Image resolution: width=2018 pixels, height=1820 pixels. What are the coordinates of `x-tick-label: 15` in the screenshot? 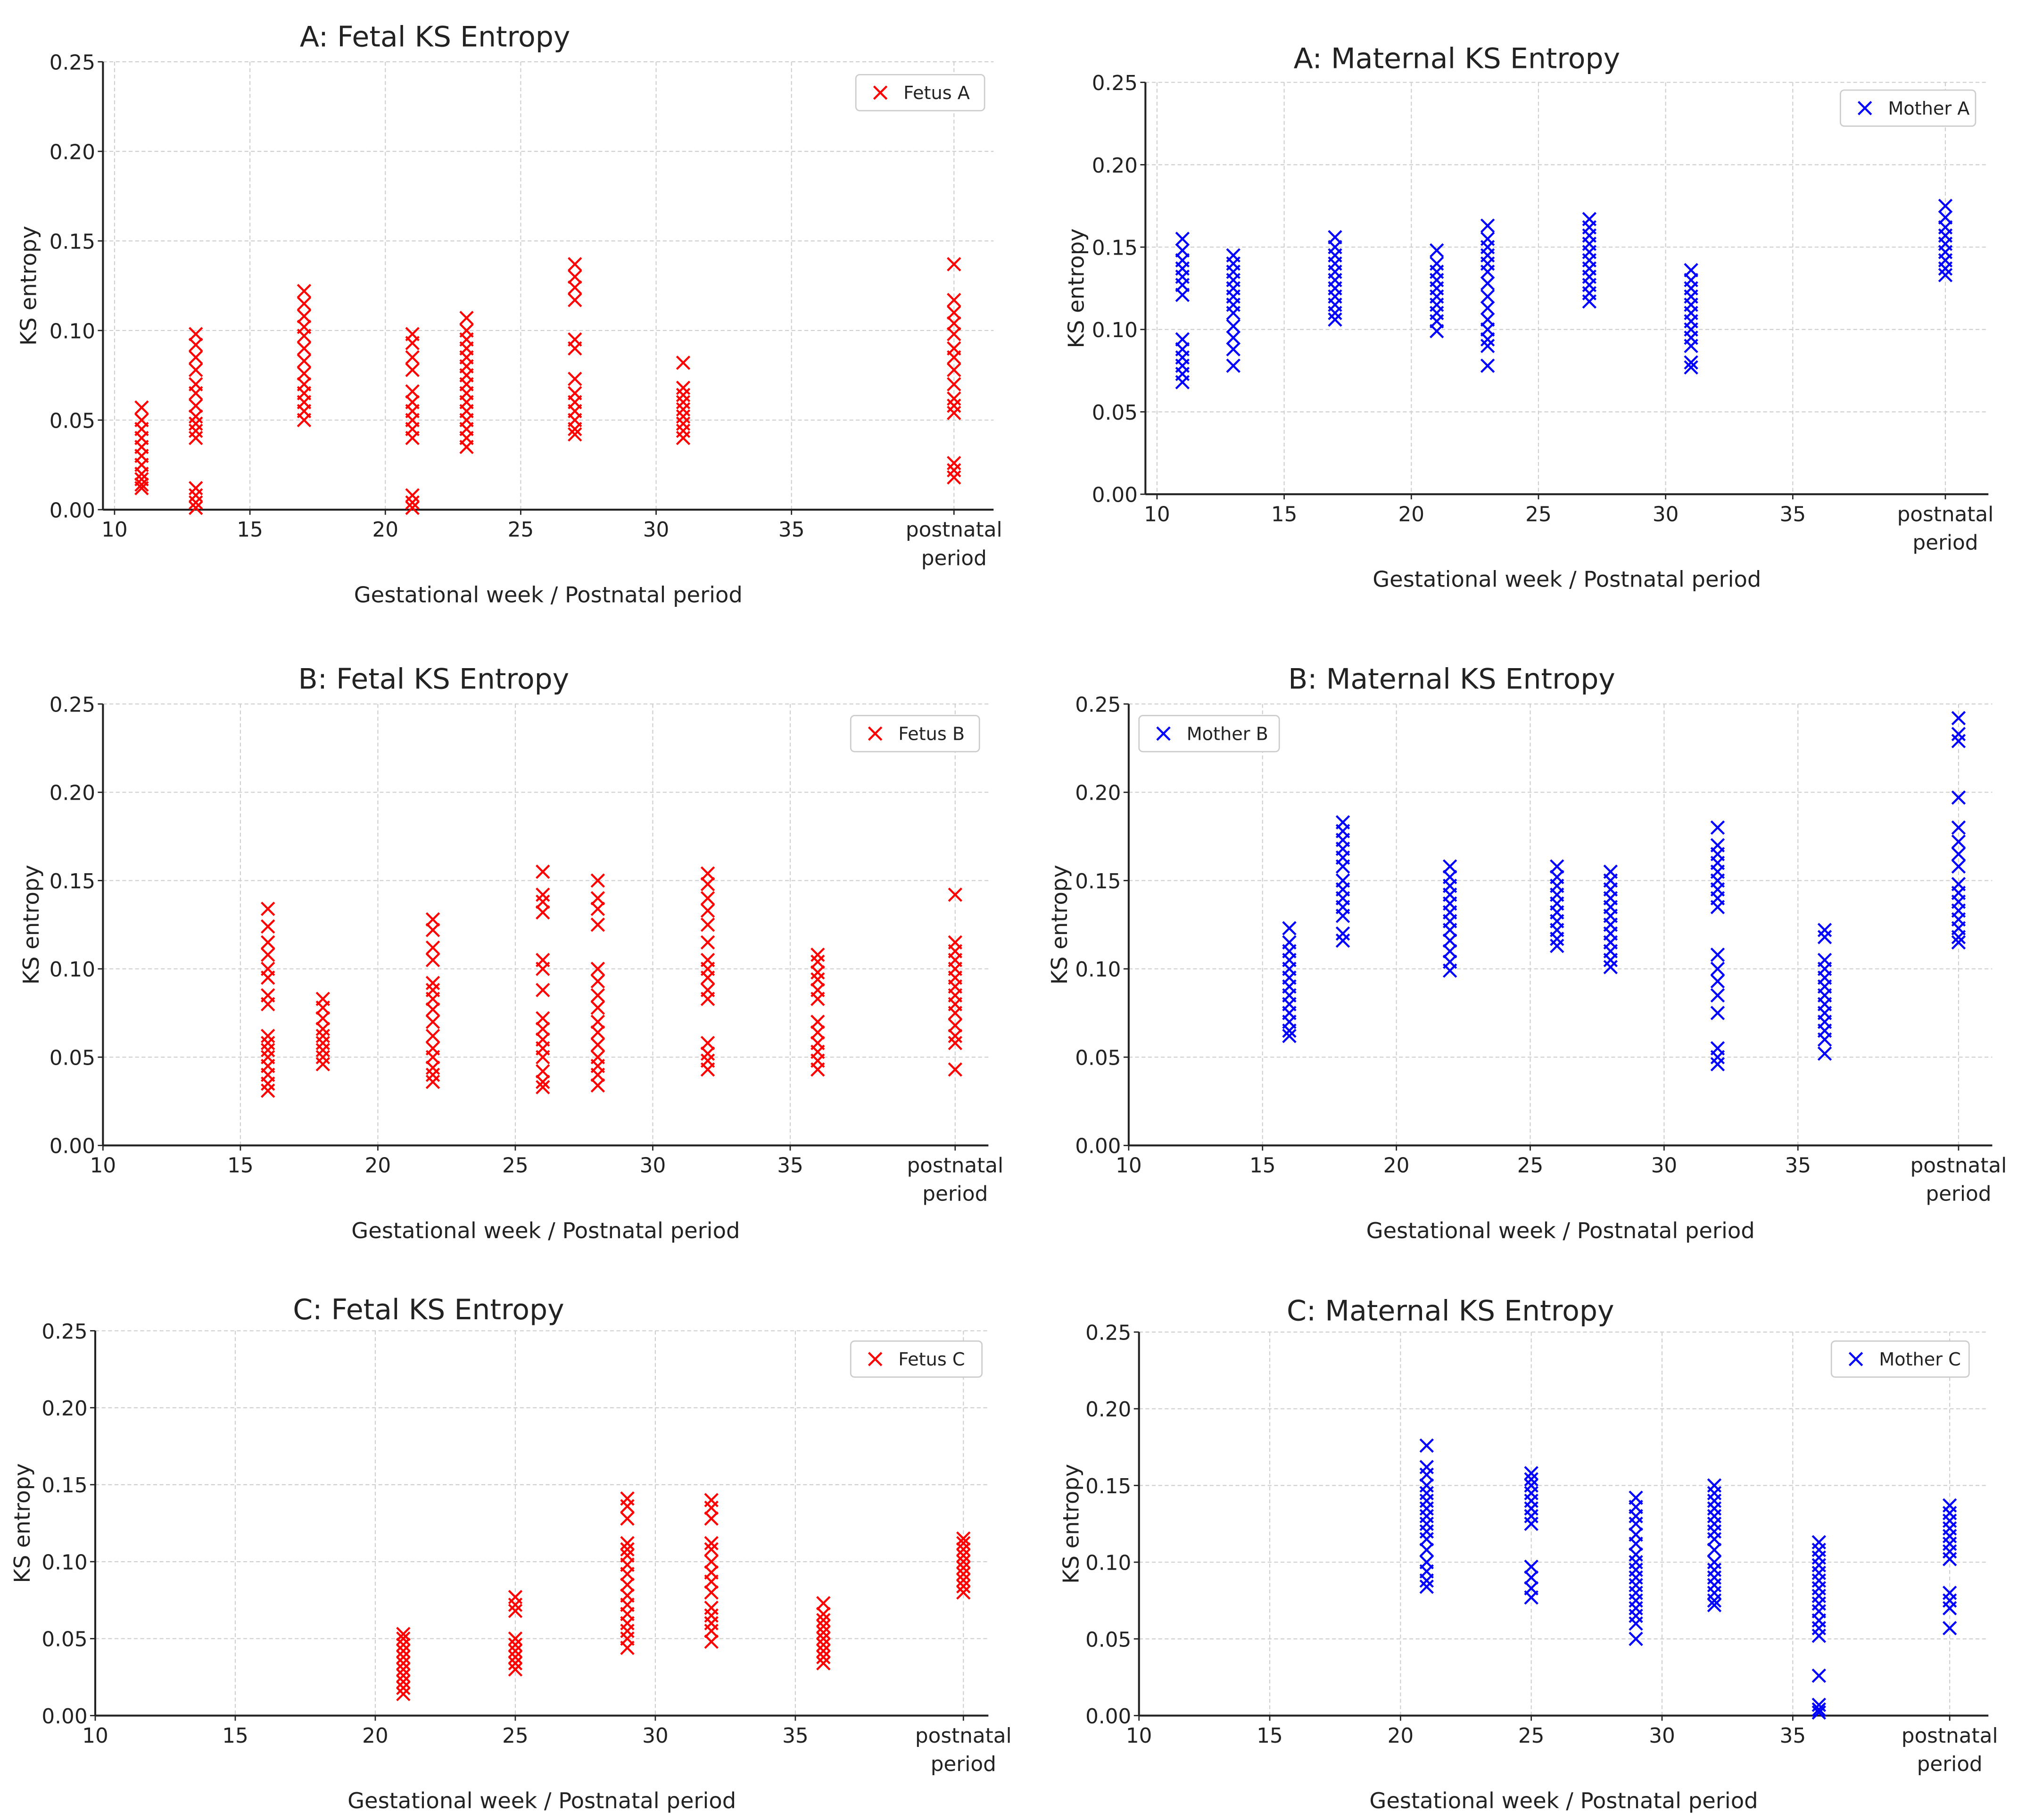 It's located at (235, 1736).